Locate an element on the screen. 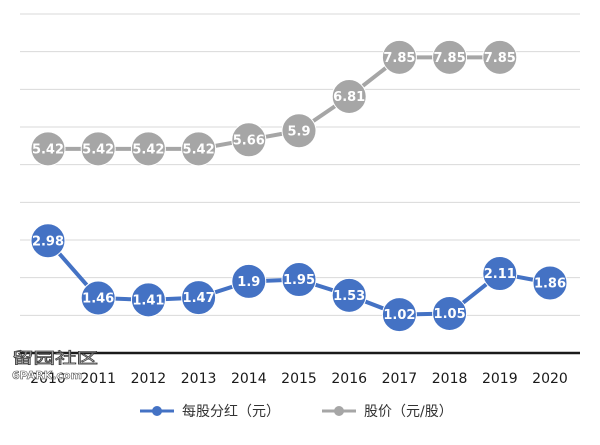 The image size is (600, 445). data-label: 2.98 is located at coordinates (48, 241).